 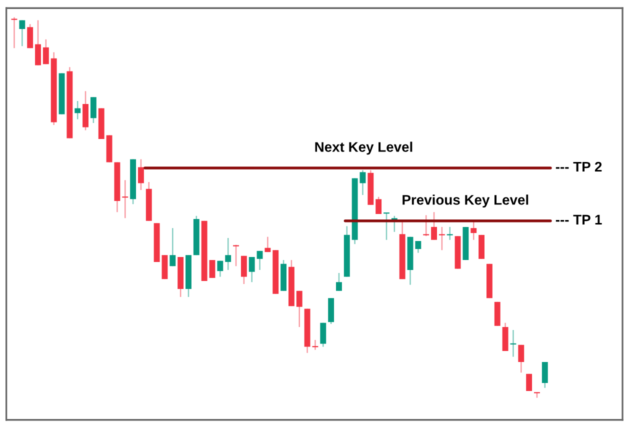 What do you see at coordinates (465, 201) in the screenshot?
I see `annotation: Previous Key Level` at bounding box center [465, 201].